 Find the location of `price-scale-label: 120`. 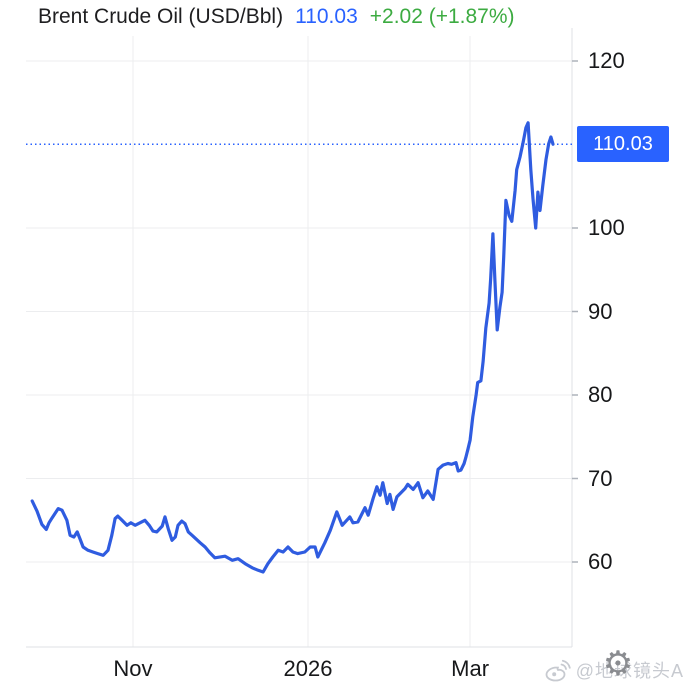

price-scale-label: 120 is located at coordinates (606, 60).